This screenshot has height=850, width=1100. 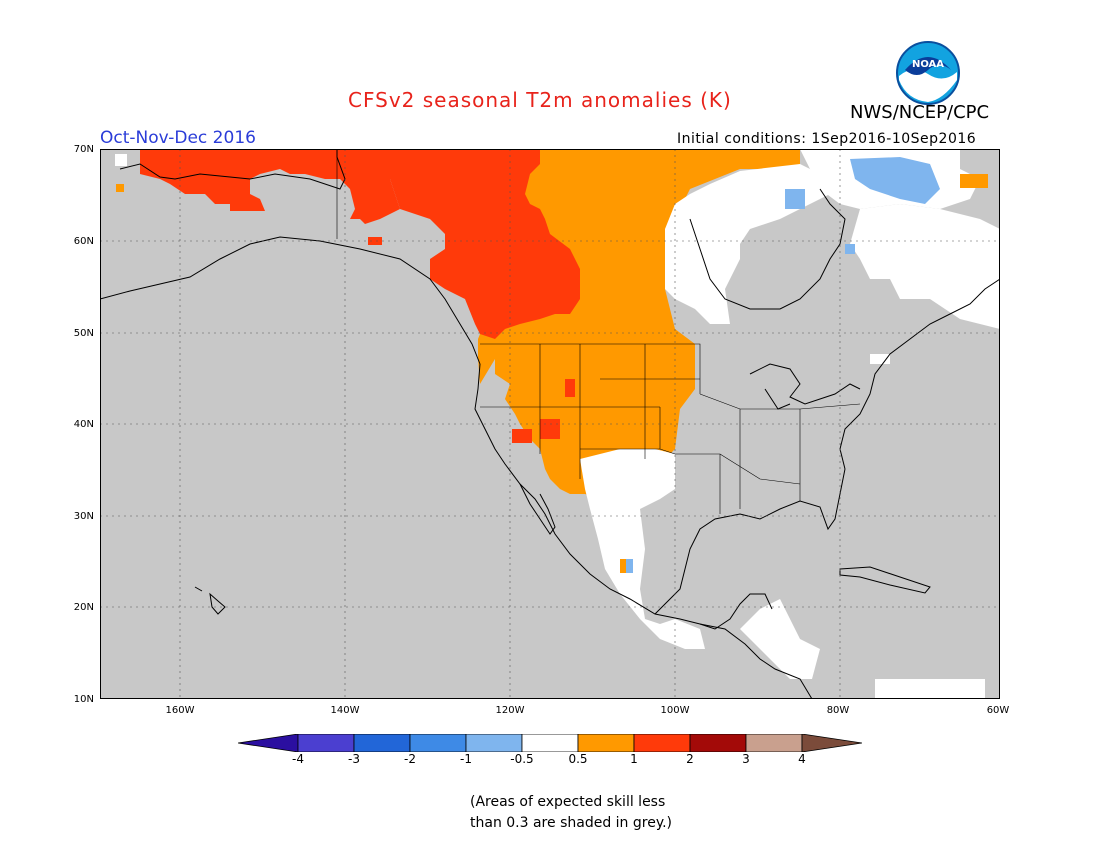 What do you see at coordinates (736, 611) in the screenshot?
I see `yucatan-coastline` at bounding box center [736, 611].